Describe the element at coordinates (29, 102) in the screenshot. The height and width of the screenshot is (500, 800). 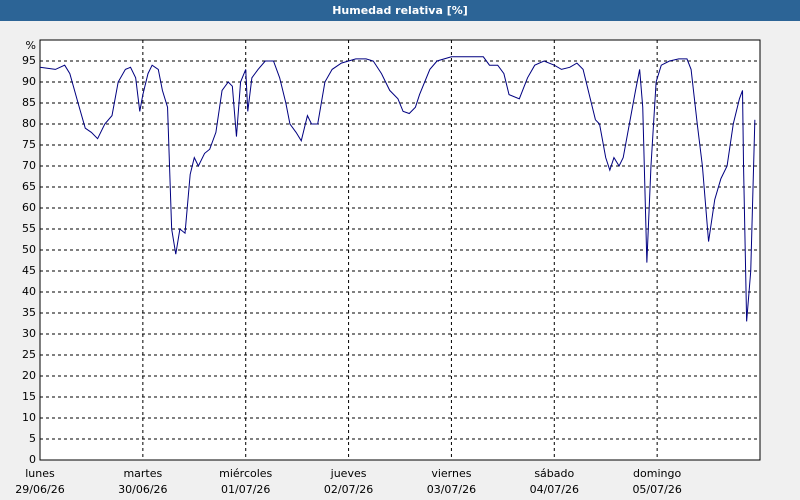
I see `y-tick-label: 85` at that location.